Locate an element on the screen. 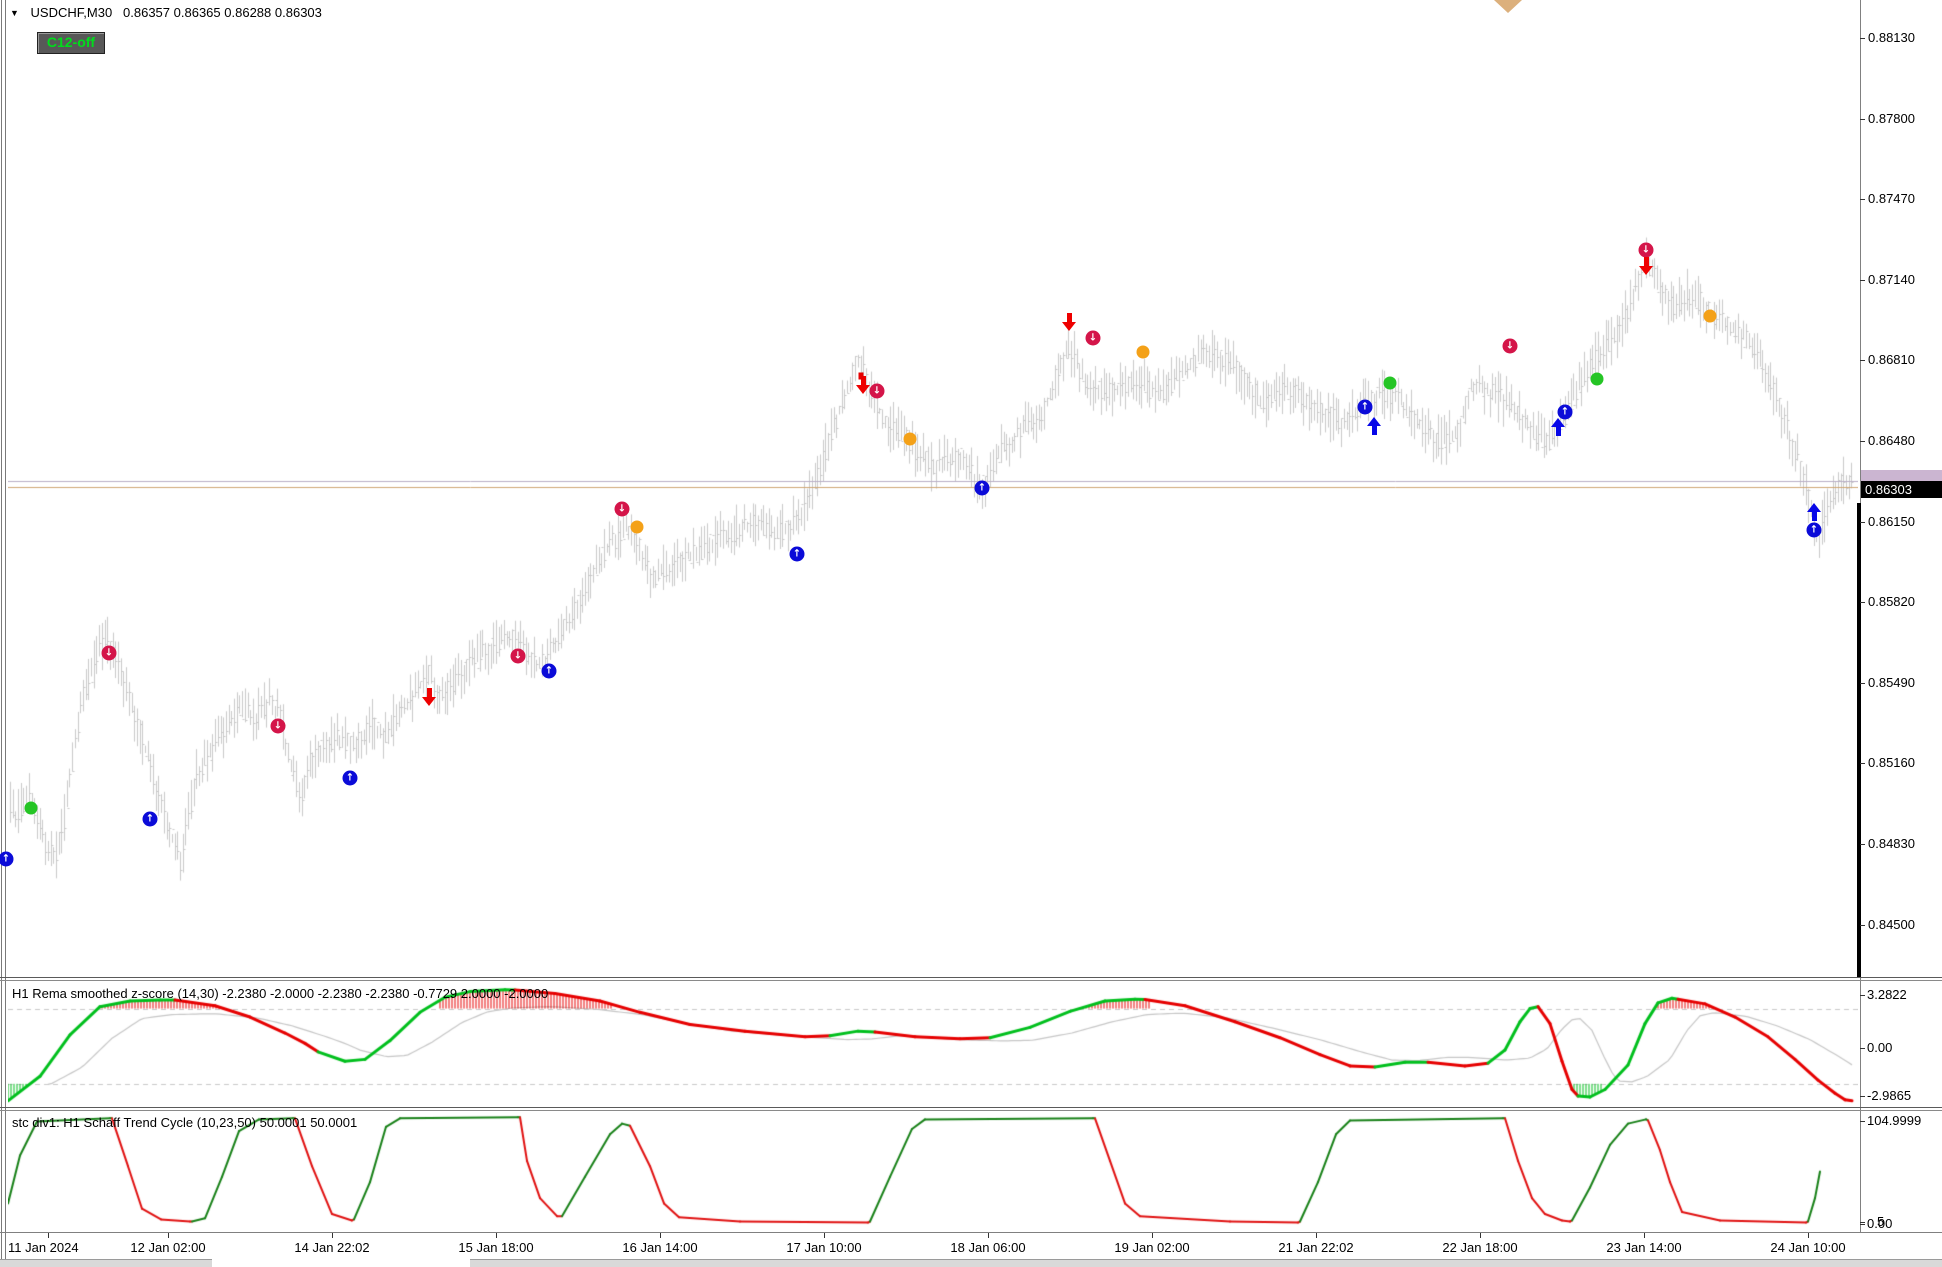 This screenshot has width=1942, height=1267. panel1-separator is located at coordinates (971, 977).